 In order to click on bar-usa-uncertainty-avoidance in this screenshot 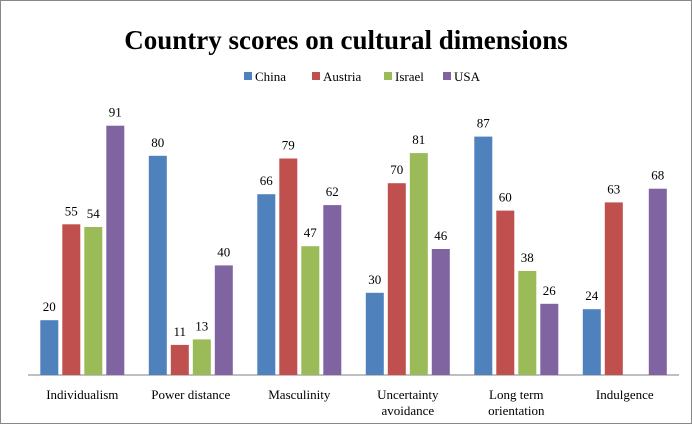, I will do `click(440, 312)`.